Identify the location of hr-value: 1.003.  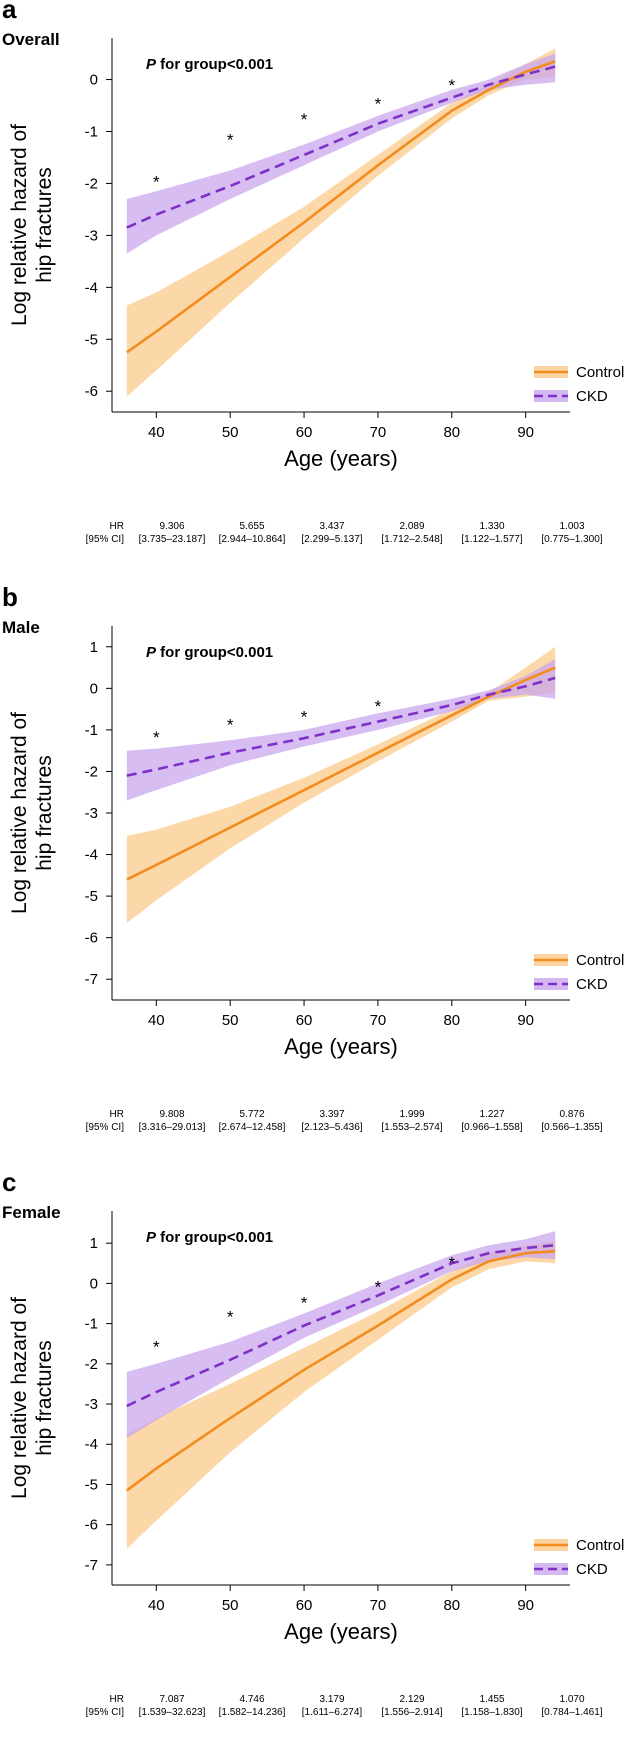
(572, 526).